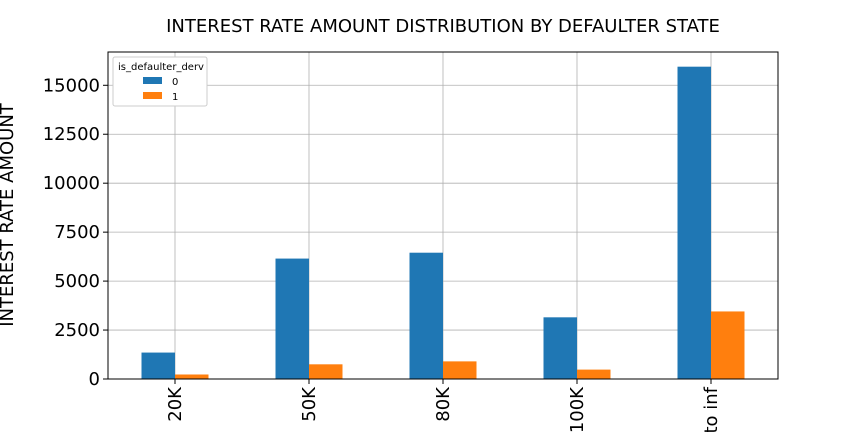  What do you see at coordinates (309, 404) in the screenshot?
I see `x-tick-label: 50K` at bounding box center [309, 404].